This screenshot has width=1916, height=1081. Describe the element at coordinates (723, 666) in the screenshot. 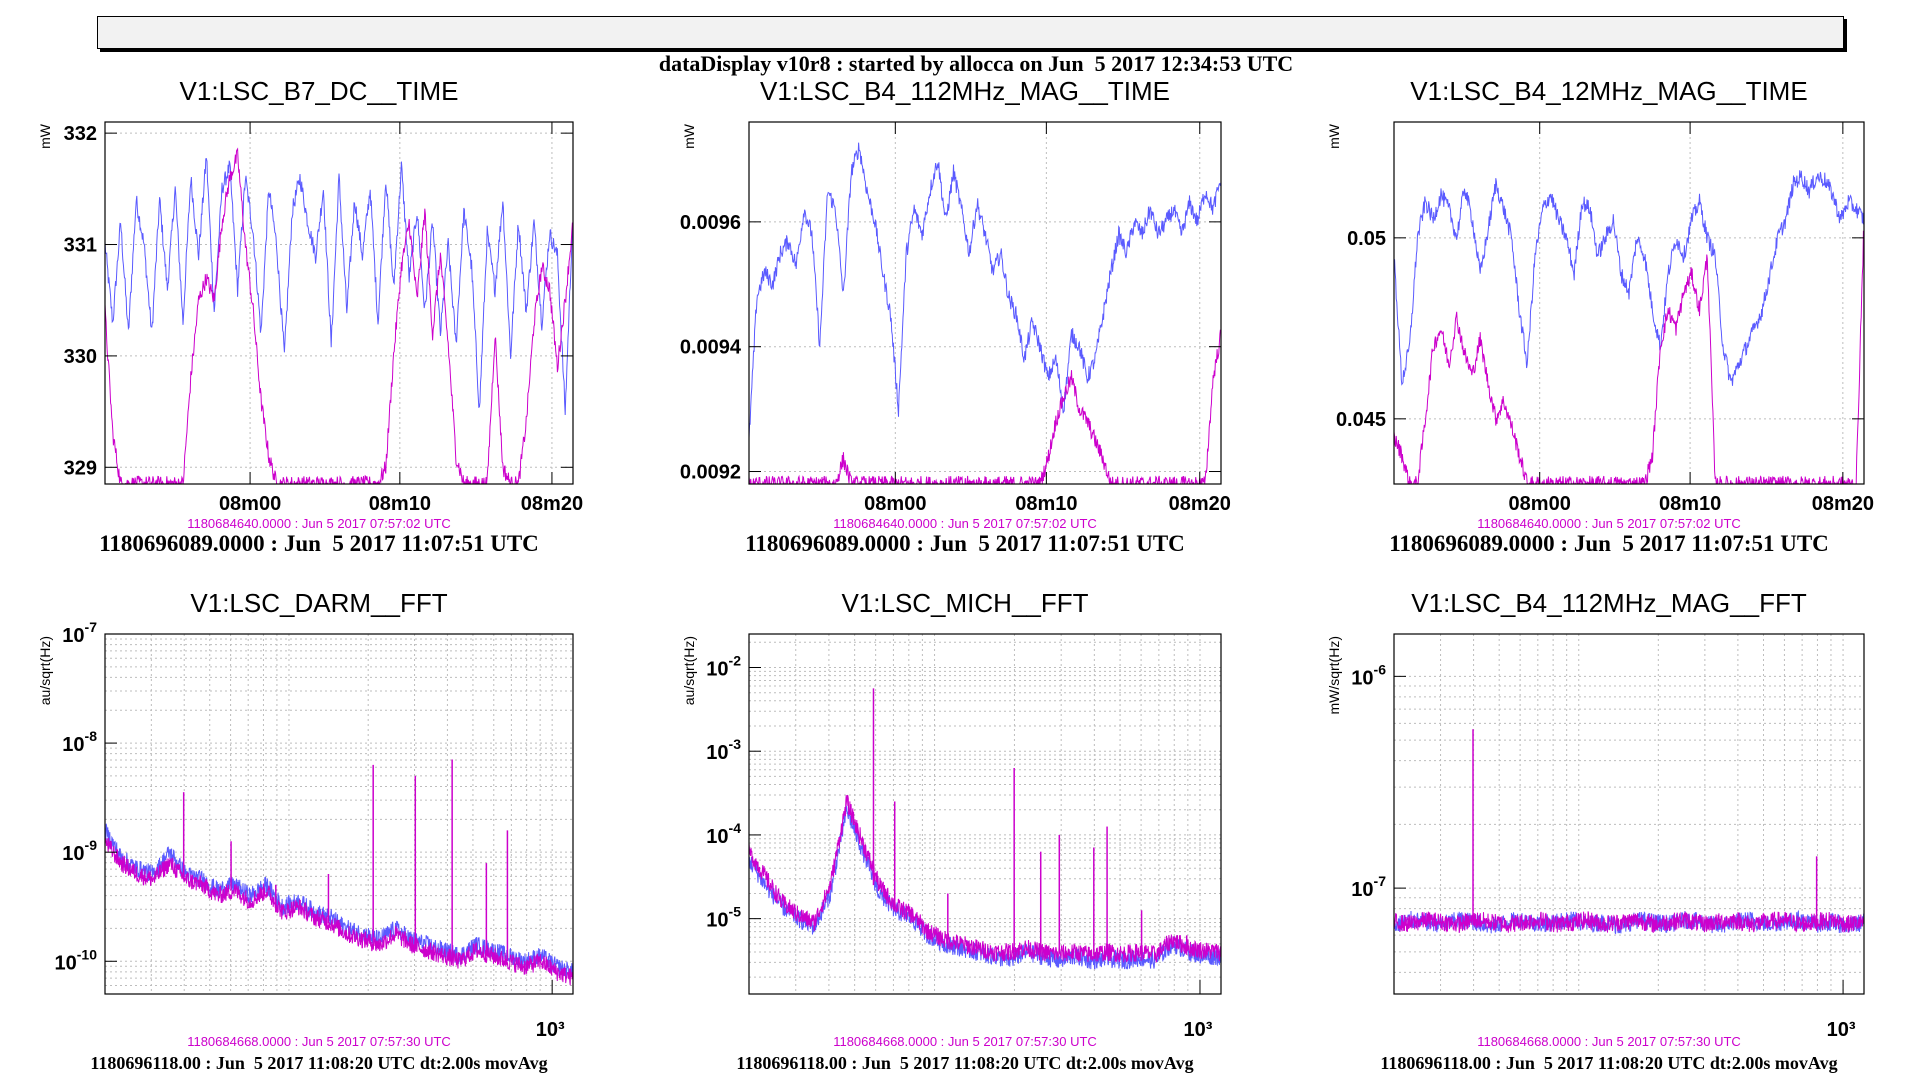

I see `y-tick-label: 10⁻²` at that location.